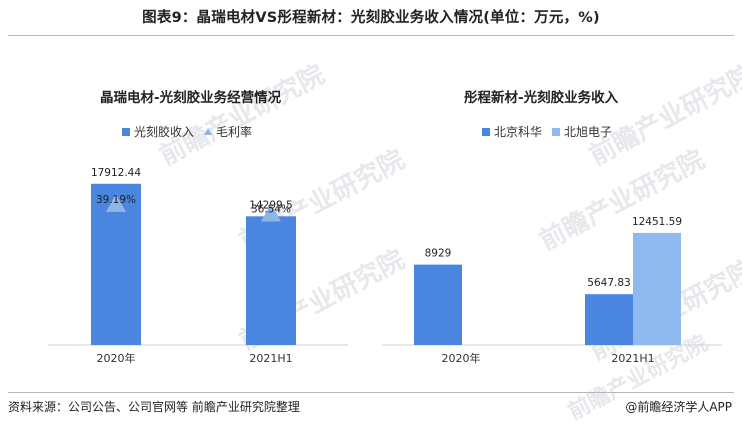  Describe the element at coordinates (126, 131) in the screenshot. I see `legend-swatch-revenue` at that location.